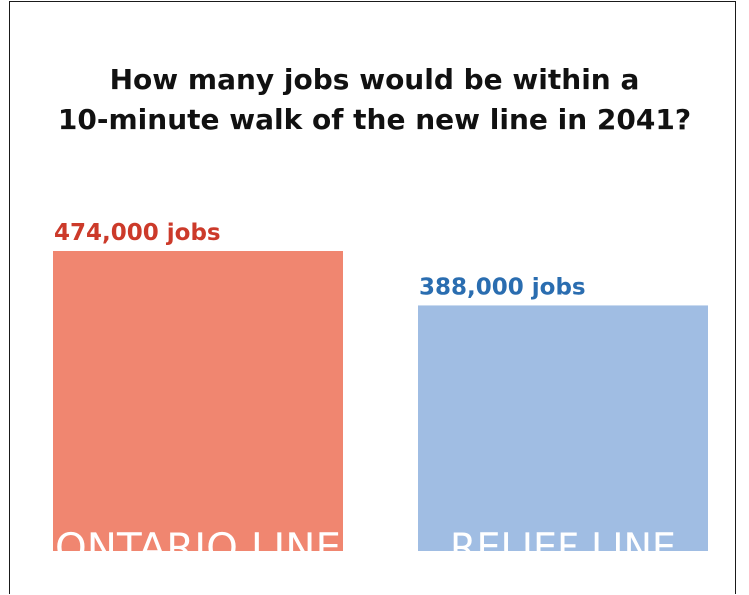 The image size is (749, 595). What do you see at coordinates (502, 287) in the screenshot?
I see `value-label-relief-line: 388,000 jobs` at bounding box center [502, 287].